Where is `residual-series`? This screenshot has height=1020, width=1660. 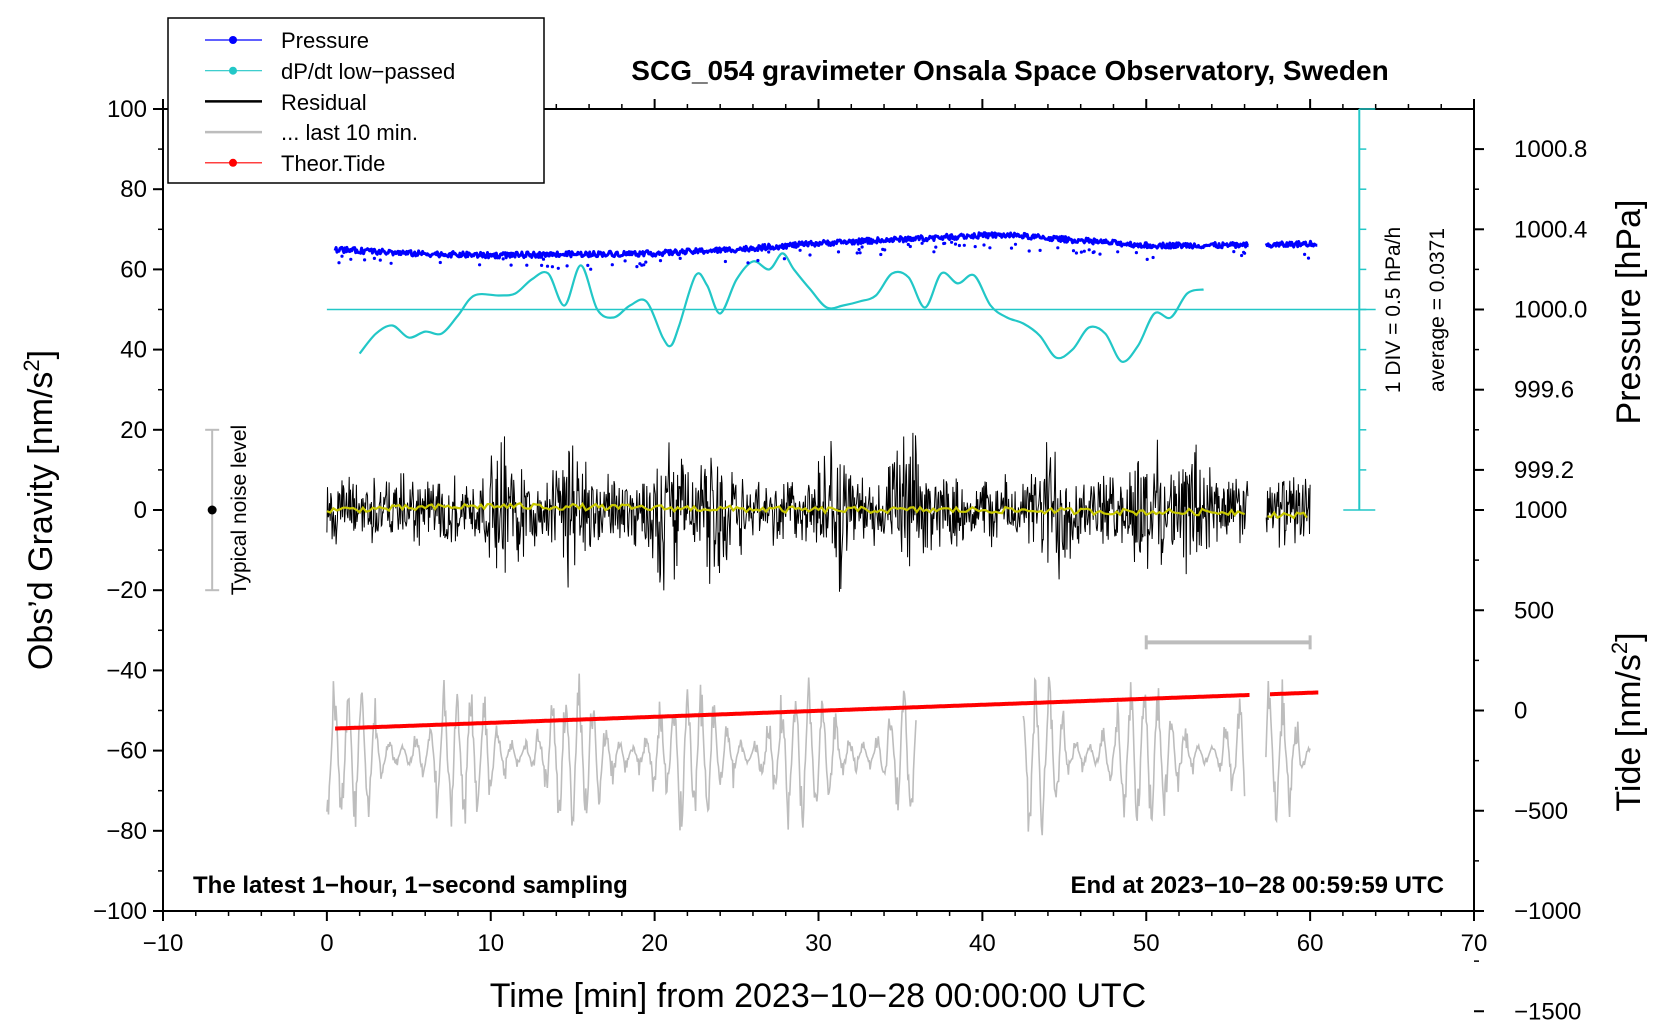
residual-series is located at coordinates (818, 512).